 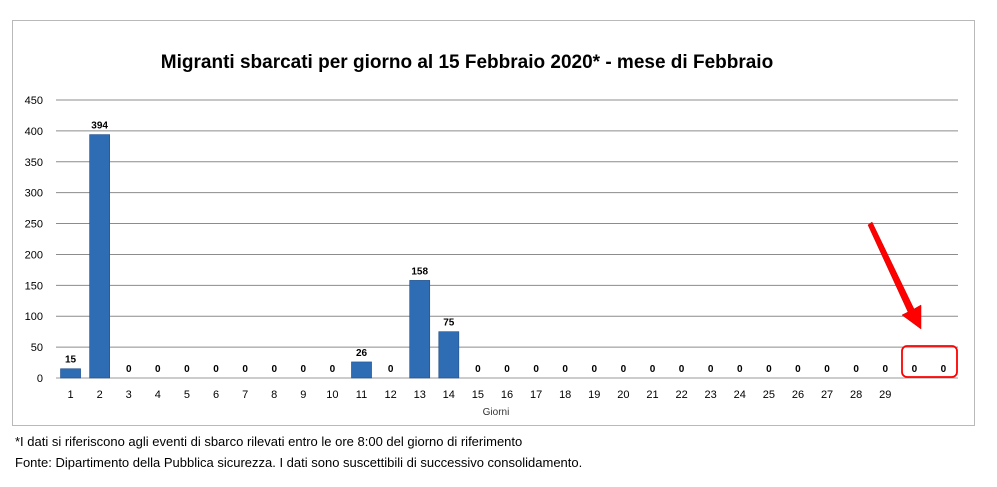 I want to click on x-tick-label: 28, so click(x=856, y=395).